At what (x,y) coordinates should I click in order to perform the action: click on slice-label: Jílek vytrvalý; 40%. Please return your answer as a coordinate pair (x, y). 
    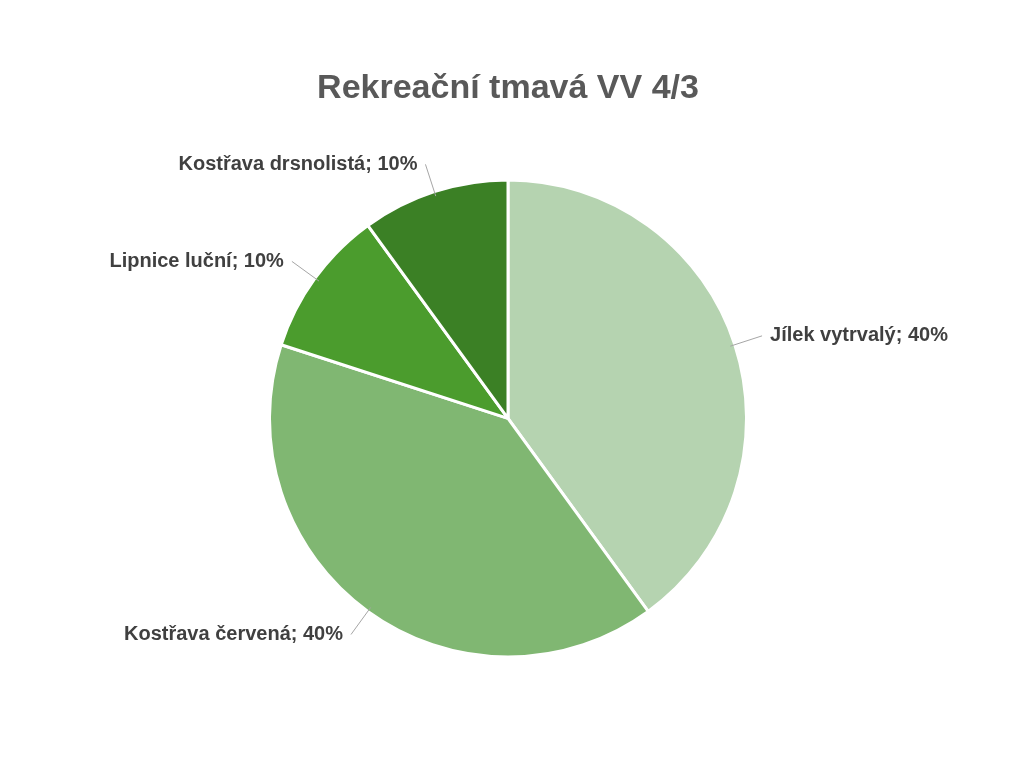
    Looking at the image, I should click on (859, 334).